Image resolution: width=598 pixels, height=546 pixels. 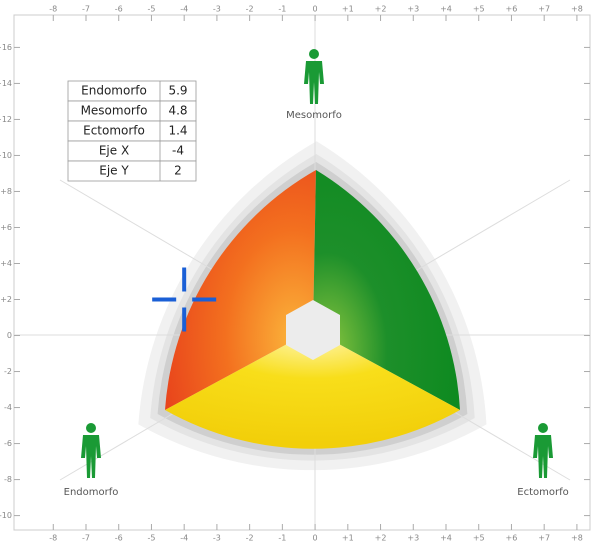 I want to click on ectomorph-sector, so click(x=312, y=389).